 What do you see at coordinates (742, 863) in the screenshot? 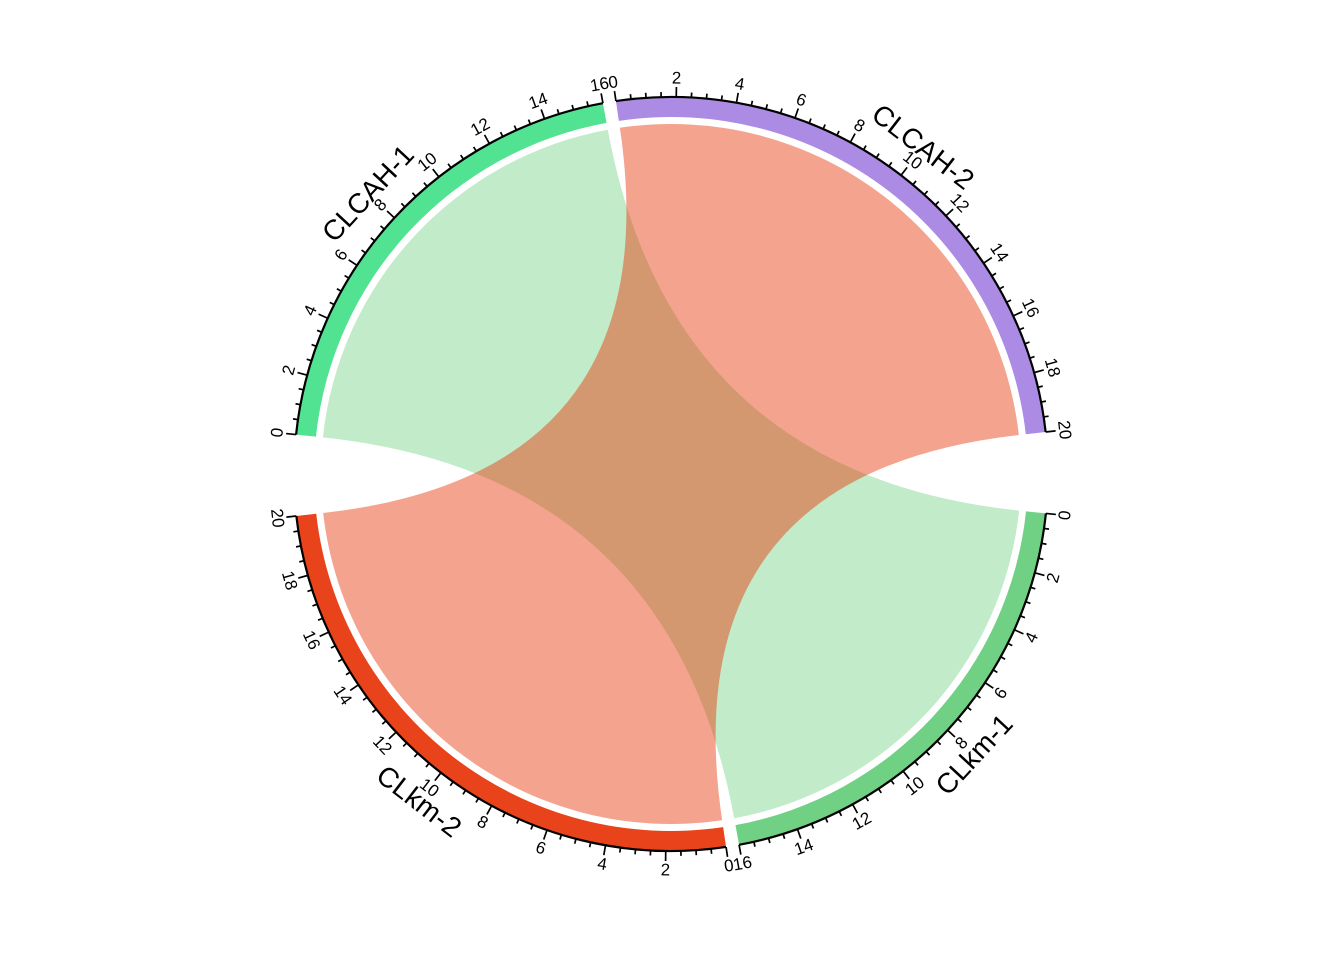
I see `tick-label-CLkm-1-16: 16` at bounding box center [742, 863].